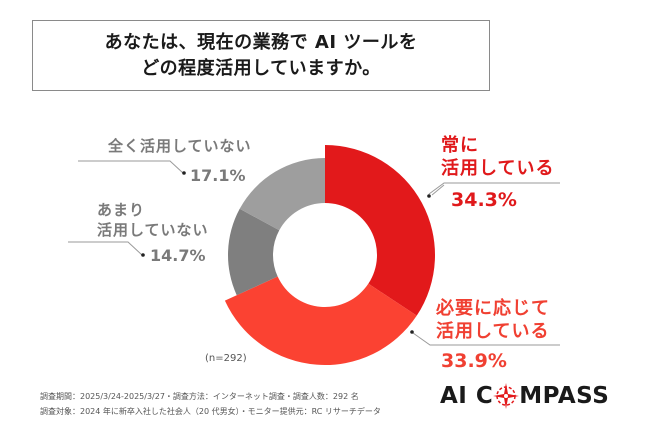 This screenshot has height=434, width=650. Describe the element at coordinates (498, 168) in the screenshot. I see `label-always-2: 活用している` at that location.